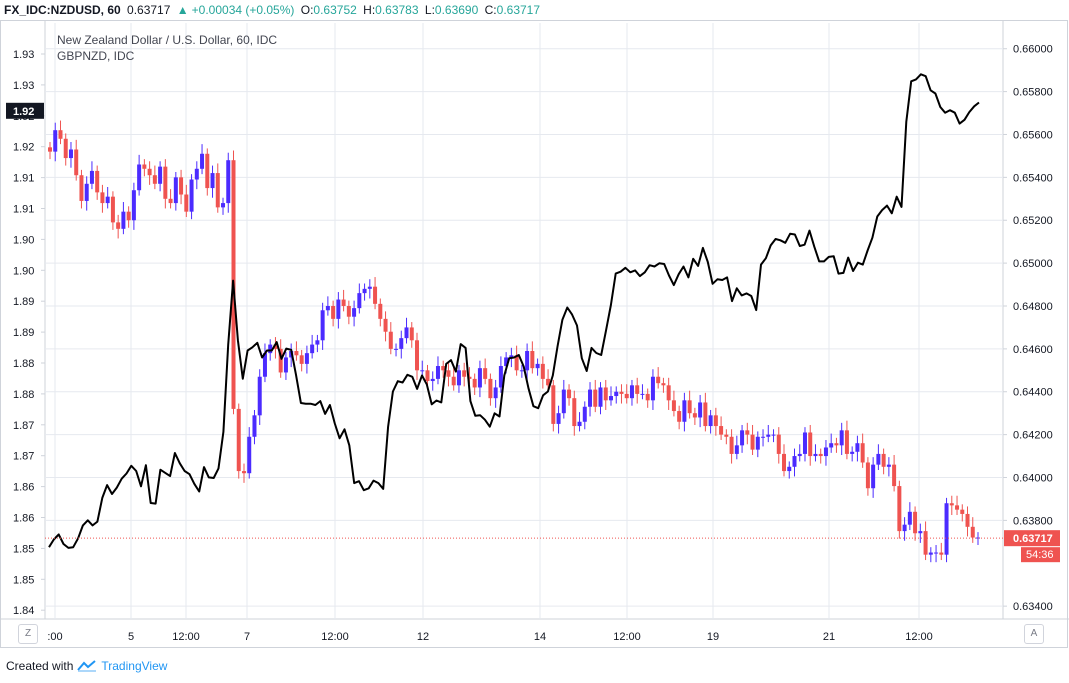 The height and width of the screenshot is (683, 1069). Describe the element at coordinates (335, 10) in the screenshot. I see `open-value: 0.63752` at that location.